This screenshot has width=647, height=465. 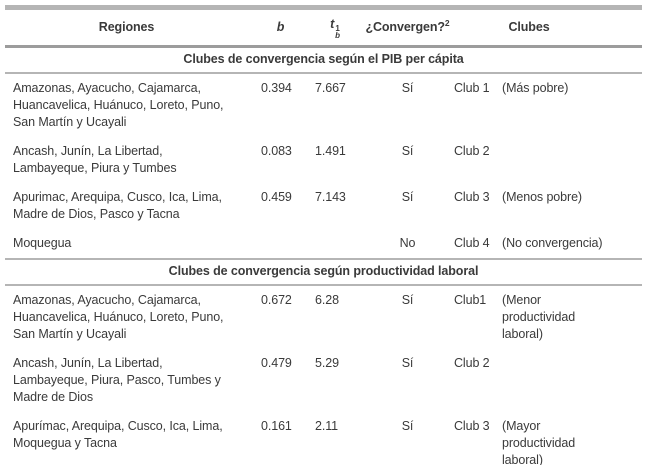 I want to click on convergen-footnote-mark: 2, so click(x=447, y=23).